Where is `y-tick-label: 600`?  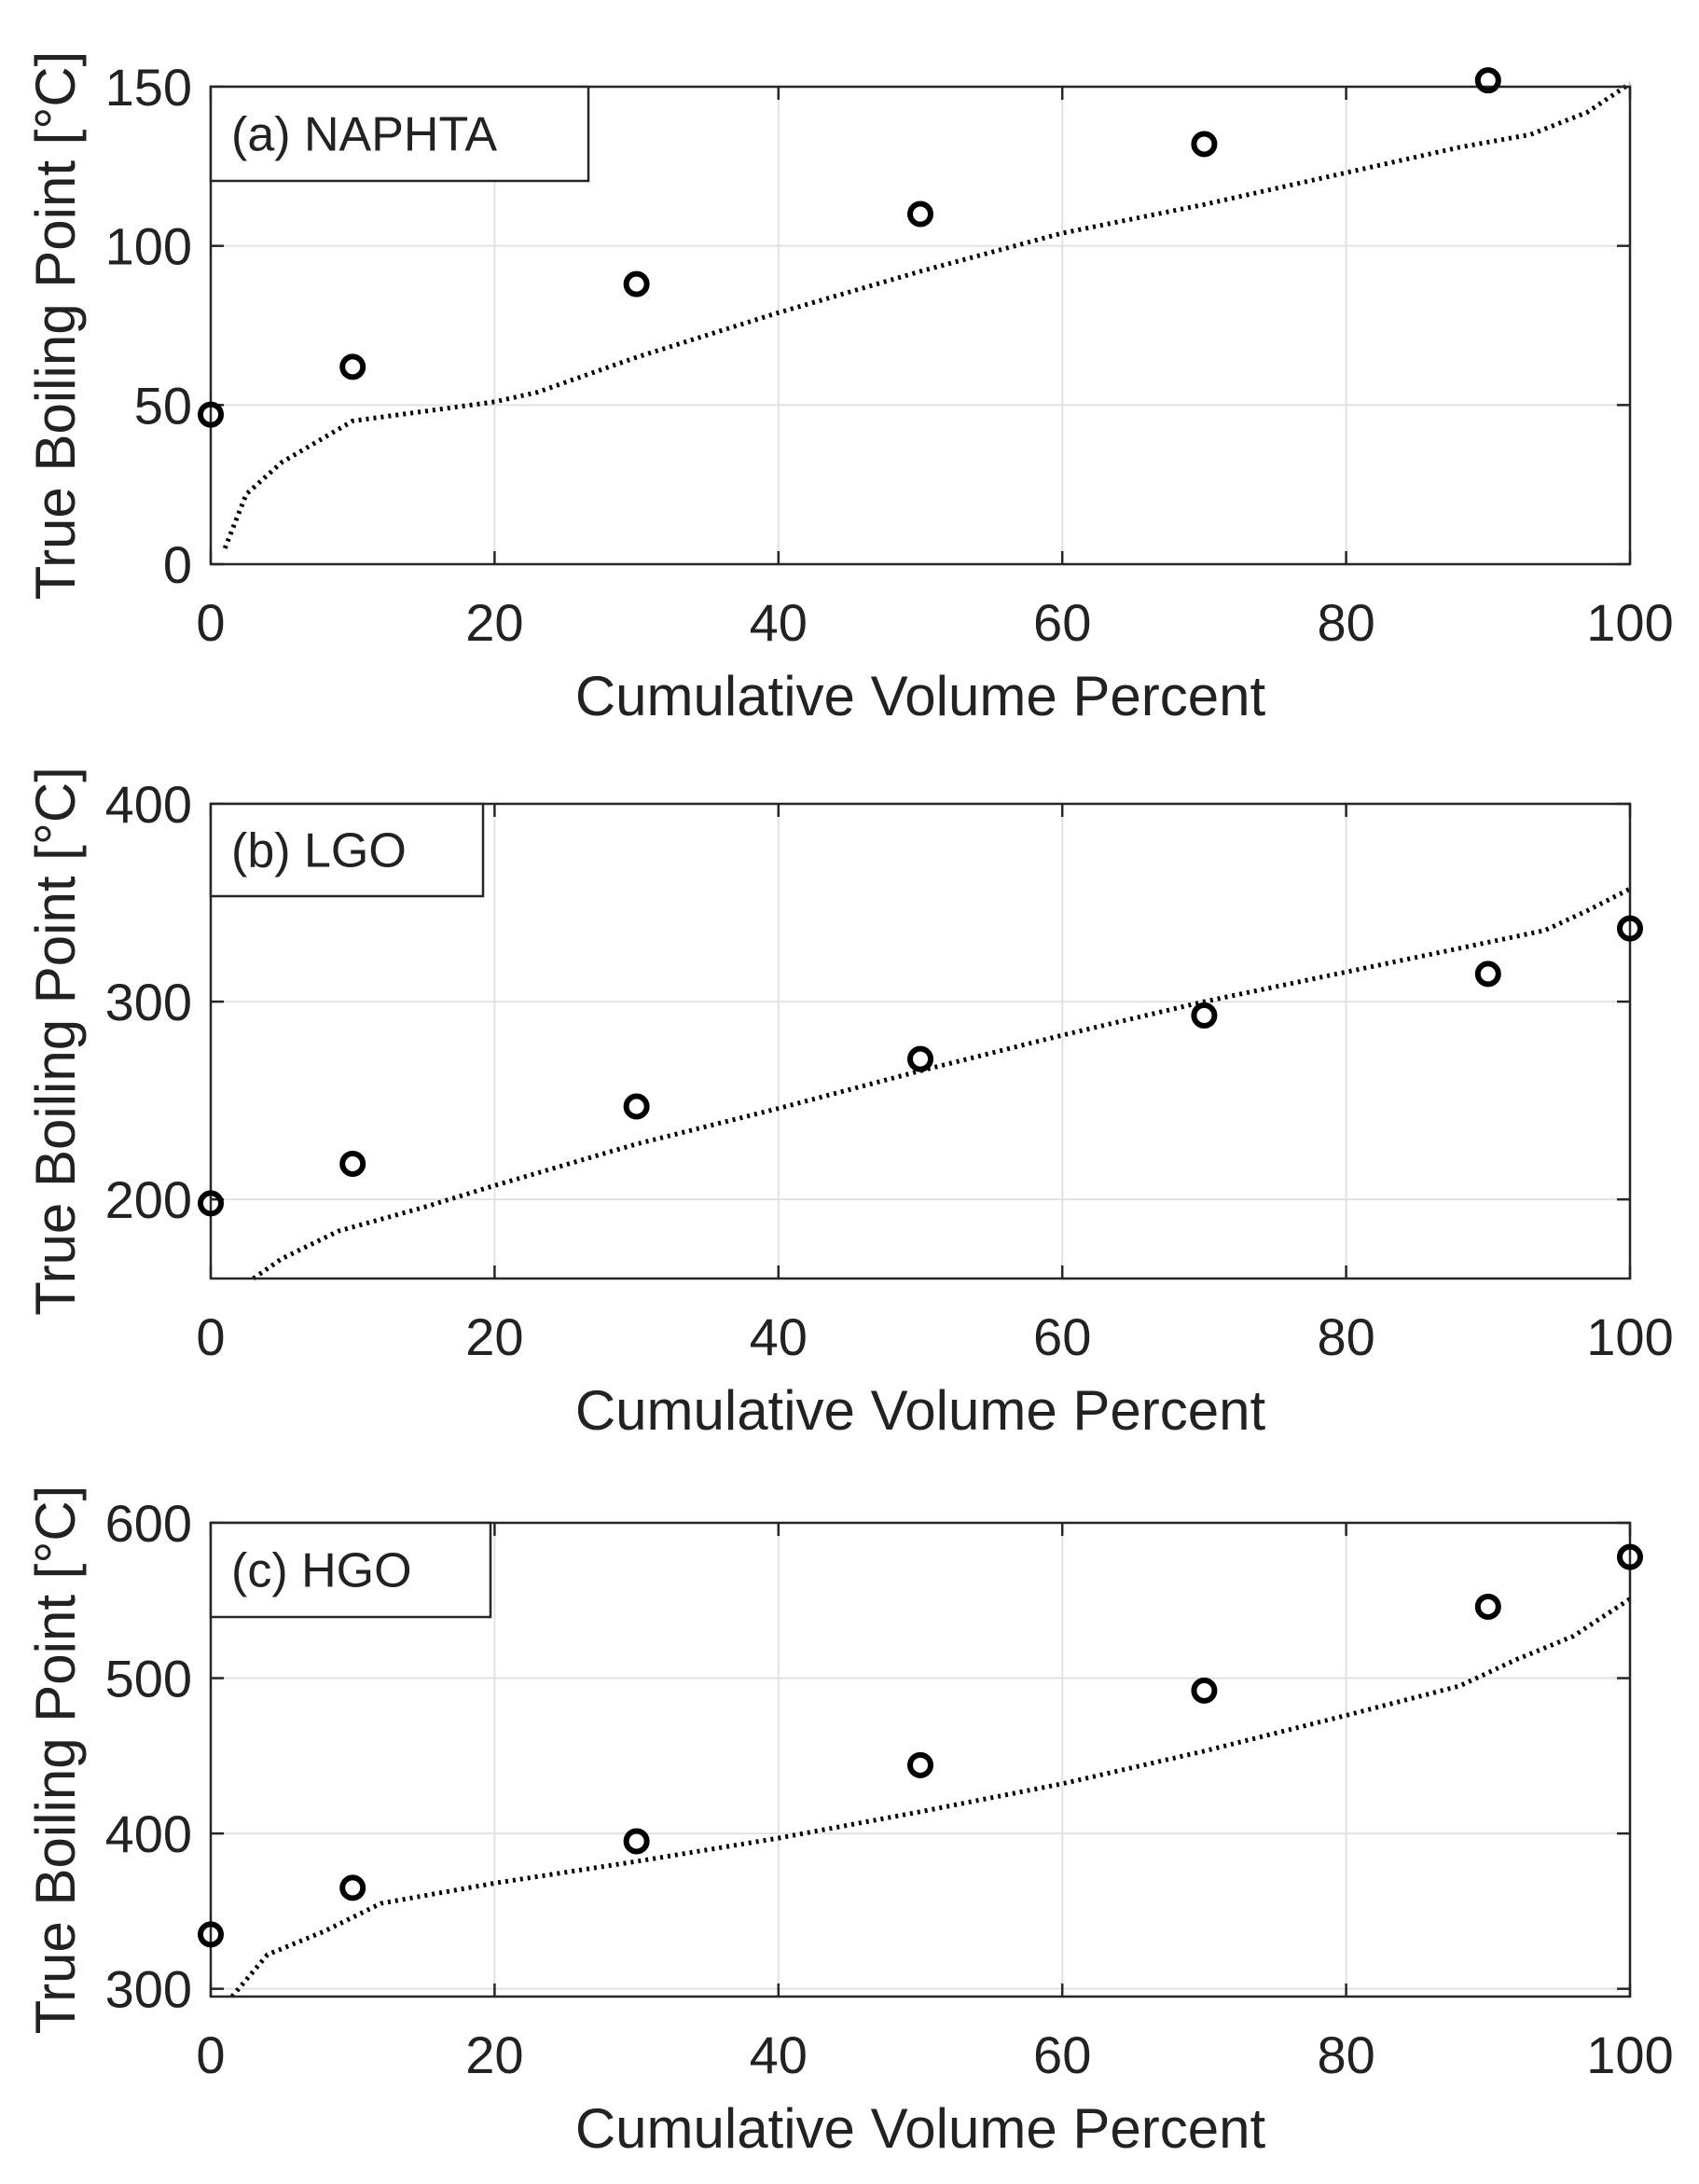 y-tick-label: 600 is located at coordinates (148, 1523).